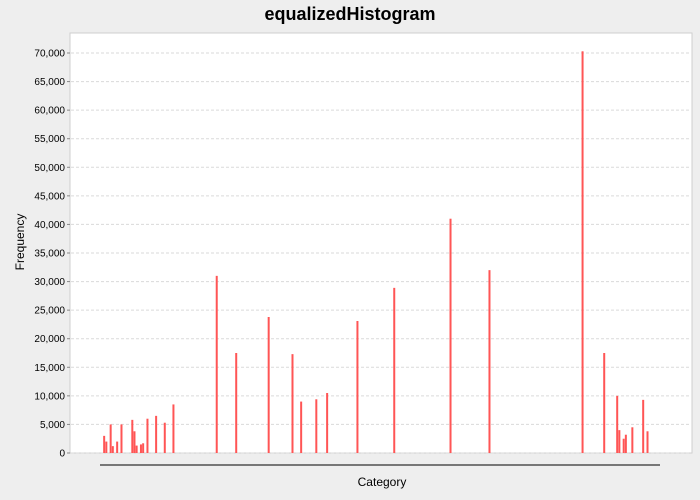  What do you see at coordinates (349, 14) in the screenshot?
I see `chart-title: equalizedHistogram` at bounding box center [349, 14].